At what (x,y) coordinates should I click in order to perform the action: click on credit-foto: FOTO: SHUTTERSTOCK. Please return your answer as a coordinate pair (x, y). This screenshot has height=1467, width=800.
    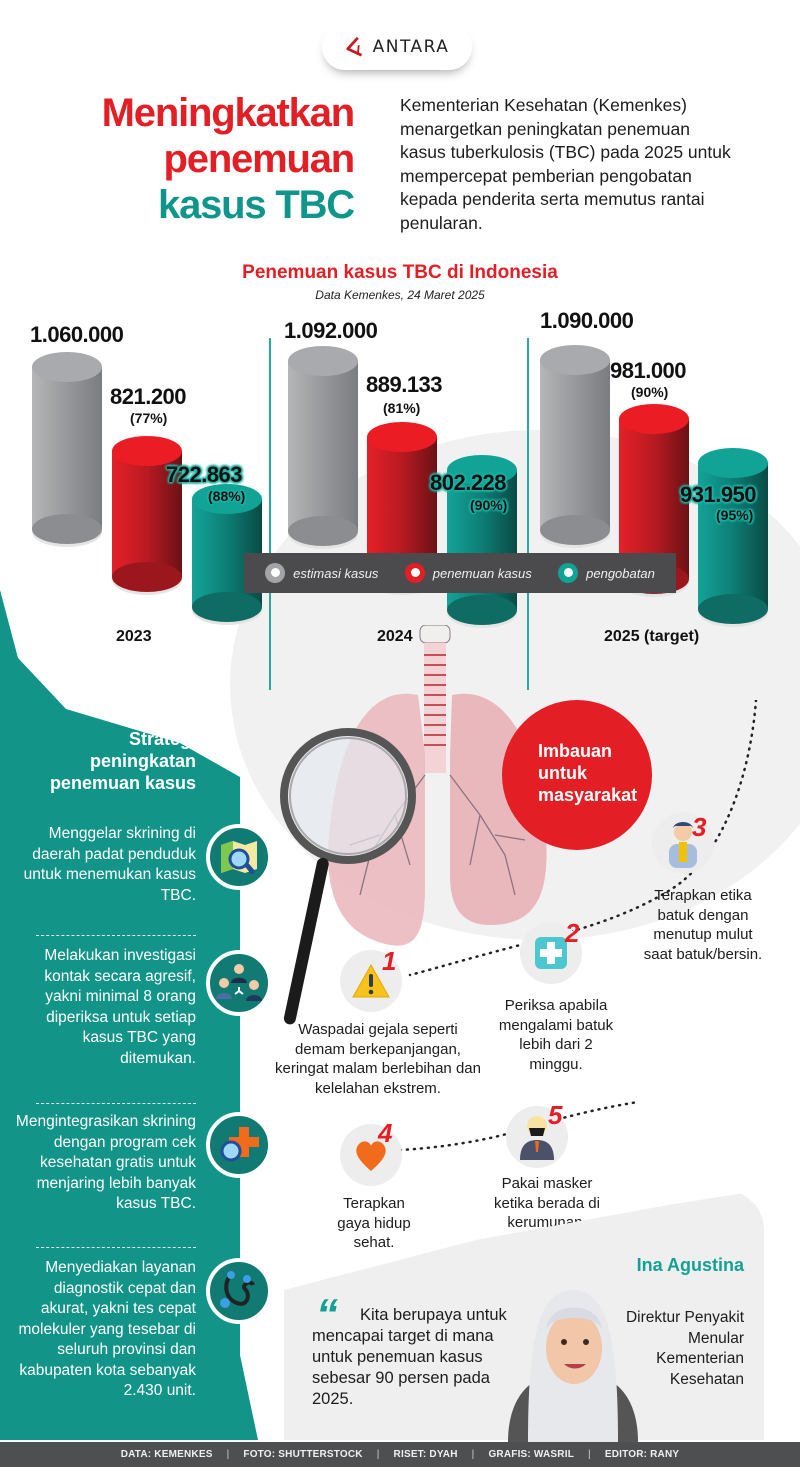
    Looking at the image, I should click on (303, 1454).